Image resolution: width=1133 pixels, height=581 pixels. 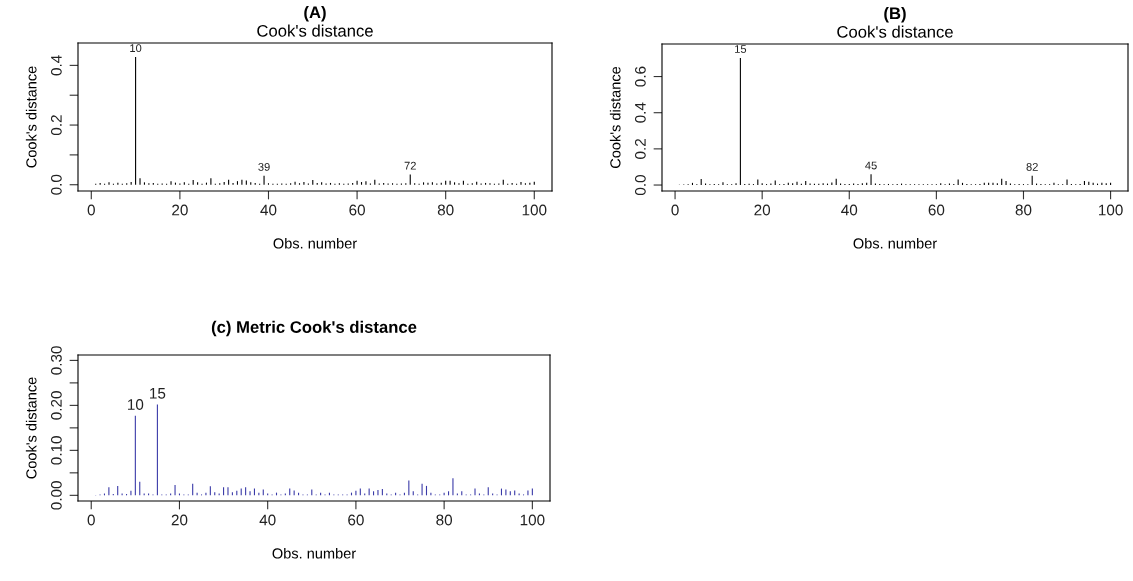 I want to click on y-tick-label: 0.10, so click(x=56, y=450).